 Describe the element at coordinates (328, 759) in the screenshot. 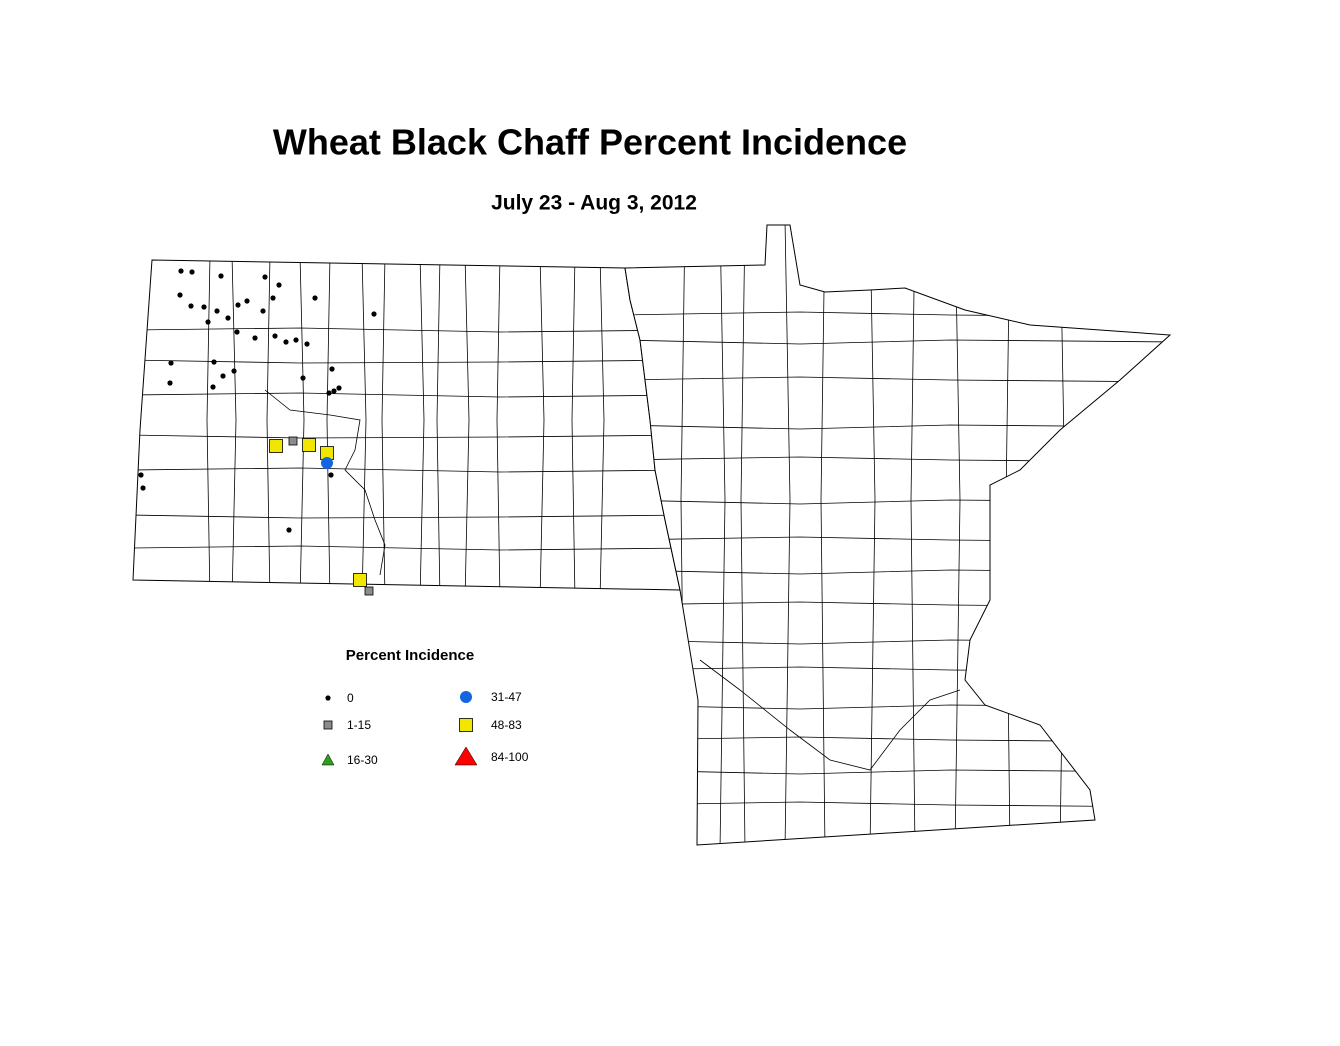

I see `point-triangle` at that location.